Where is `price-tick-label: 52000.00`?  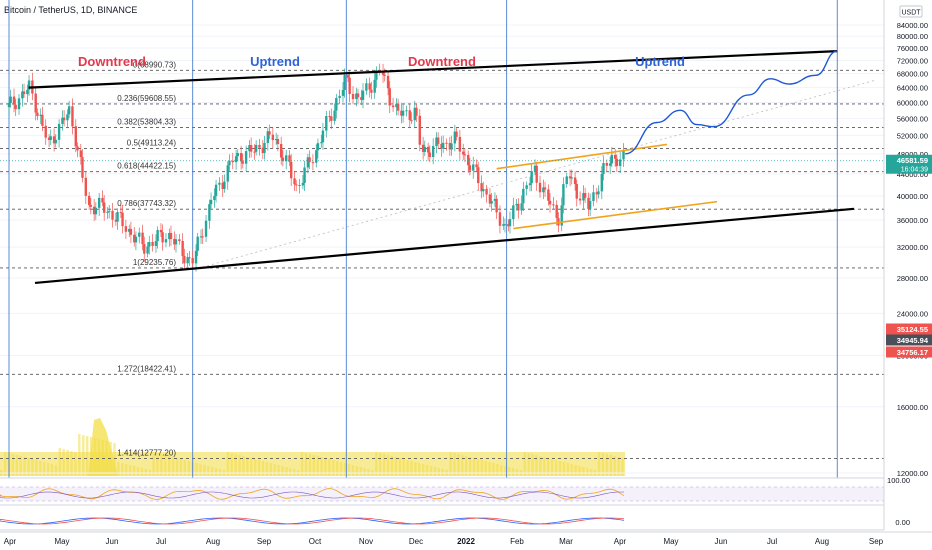 price-tick-label: 52000.00 is located at coordinates (912, 135).